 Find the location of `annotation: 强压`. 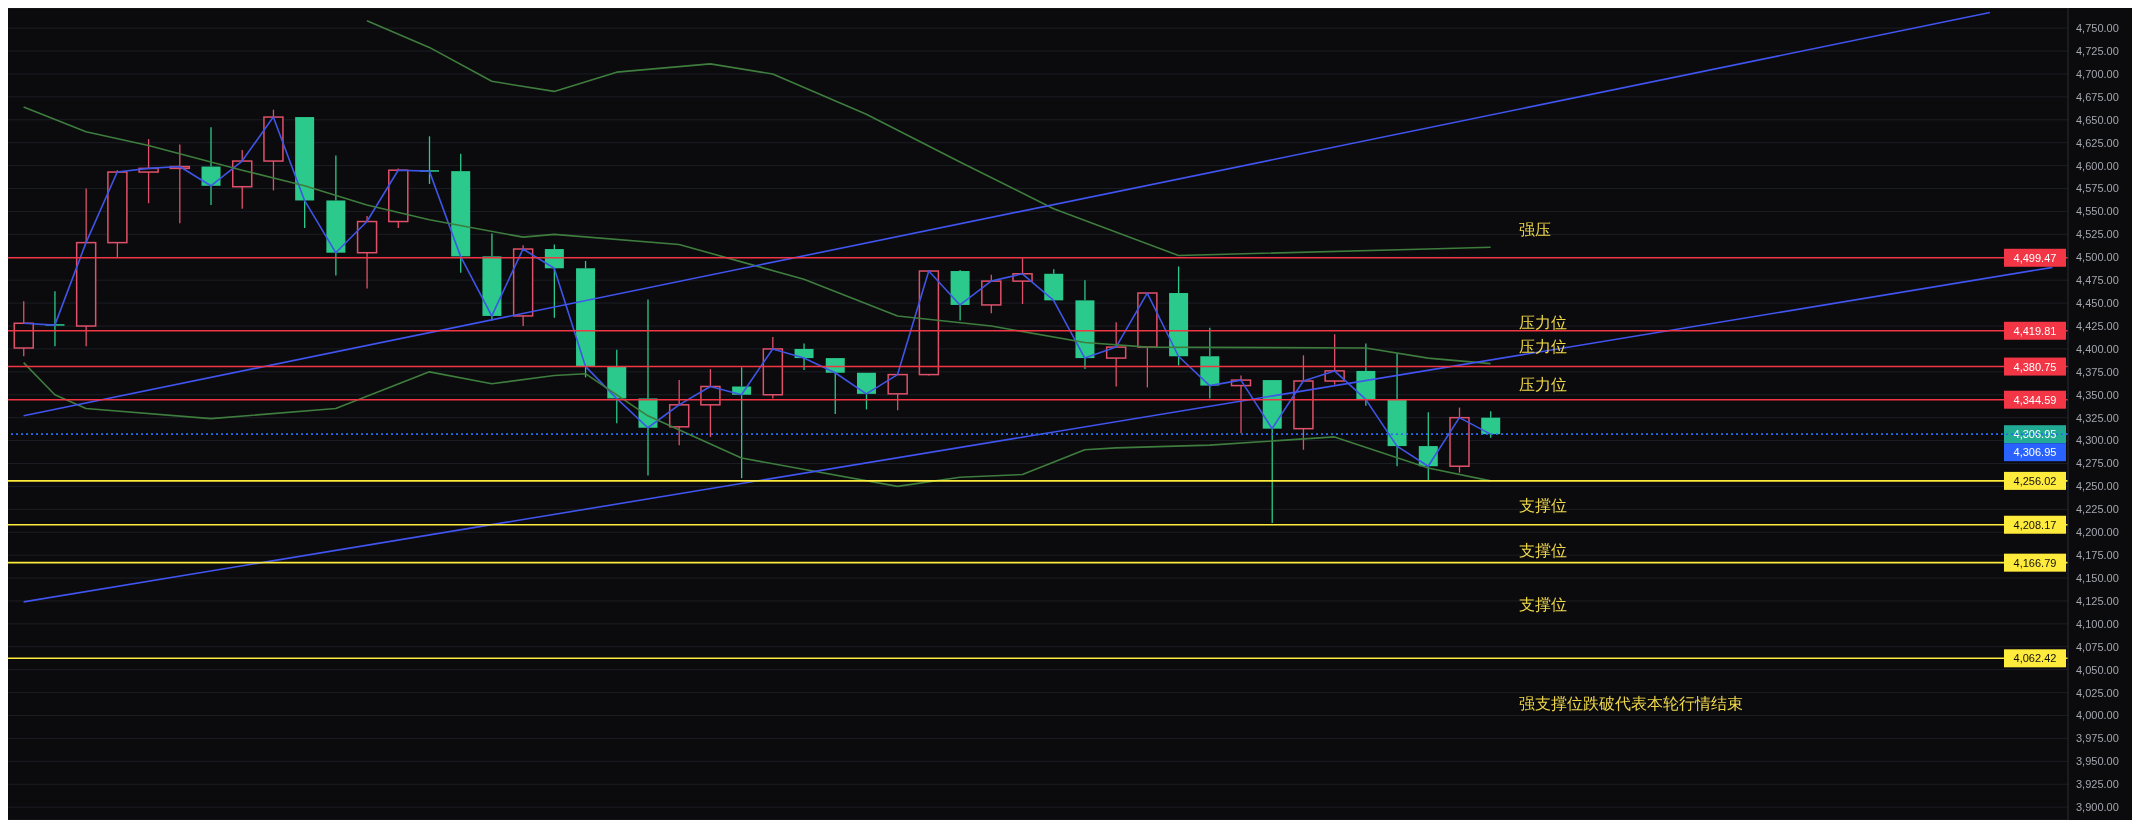

annotation: 强压 is located at coordinates (1535, 230).